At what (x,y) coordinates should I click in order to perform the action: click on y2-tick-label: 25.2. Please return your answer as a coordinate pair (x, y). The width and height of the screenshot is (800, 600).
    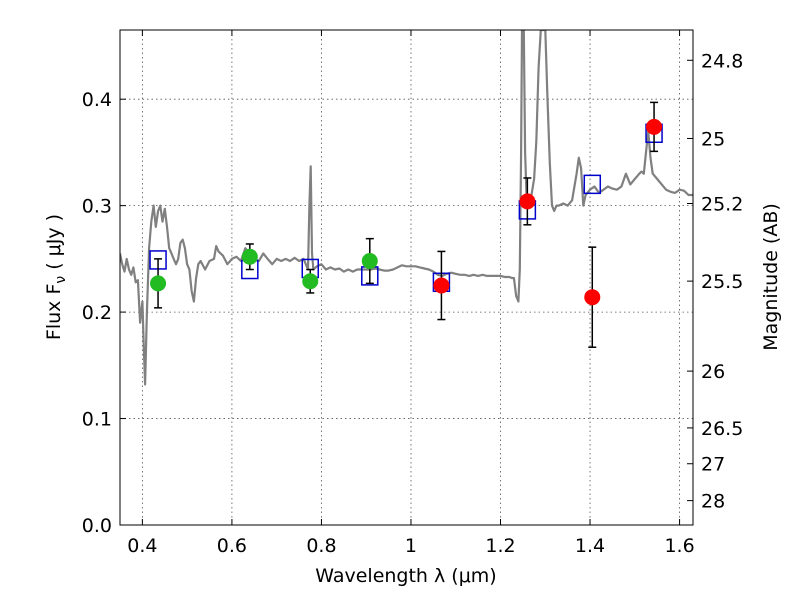
    Looking at the image, I should click on (722, 205).